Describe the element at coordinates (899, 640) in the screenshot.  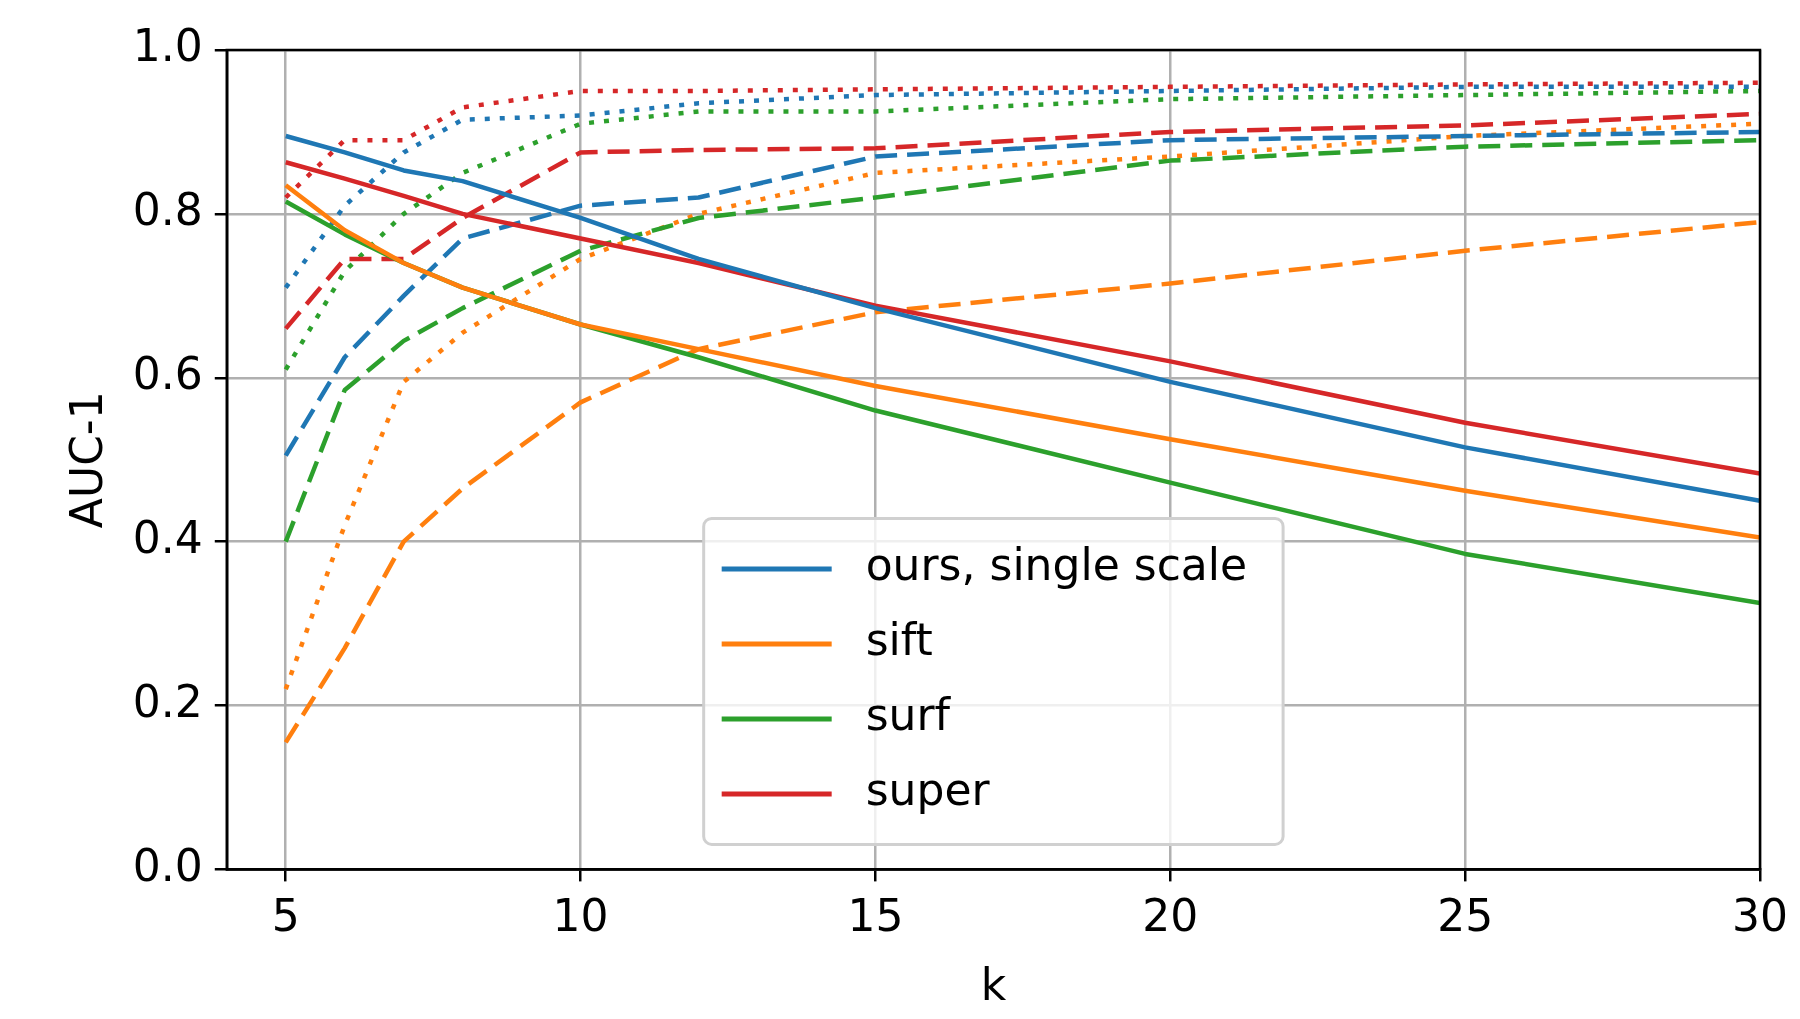
I see `legend-label: sift` at that location.